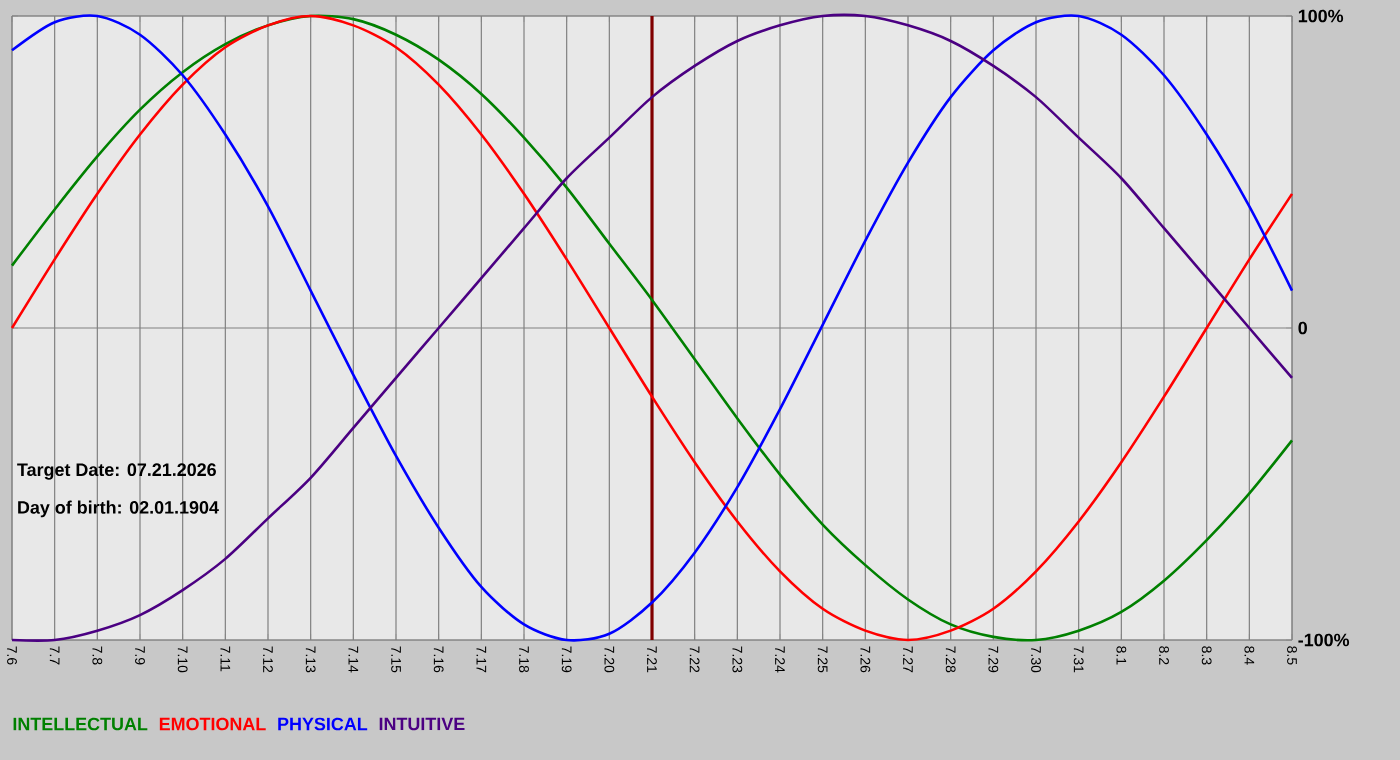 Image resolution: width=1400 pixels, height=760 pixels. I want to click on y-tick-label: 0, so click(1302, 328).